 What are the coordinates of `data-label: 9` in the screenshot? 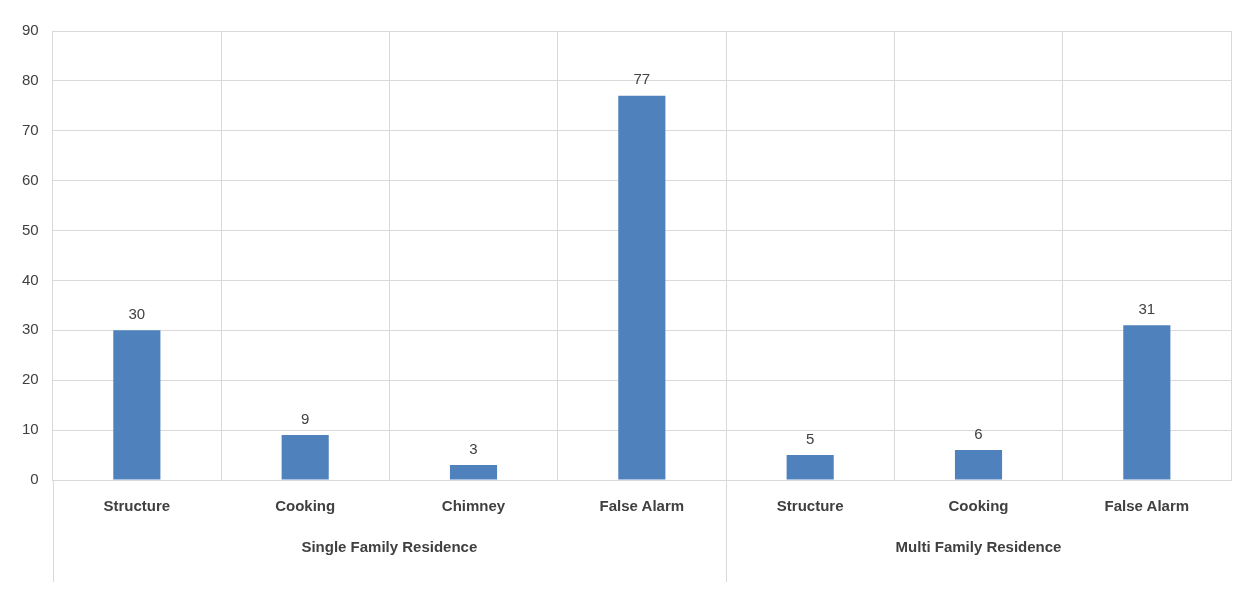 It's located at (305, 418).